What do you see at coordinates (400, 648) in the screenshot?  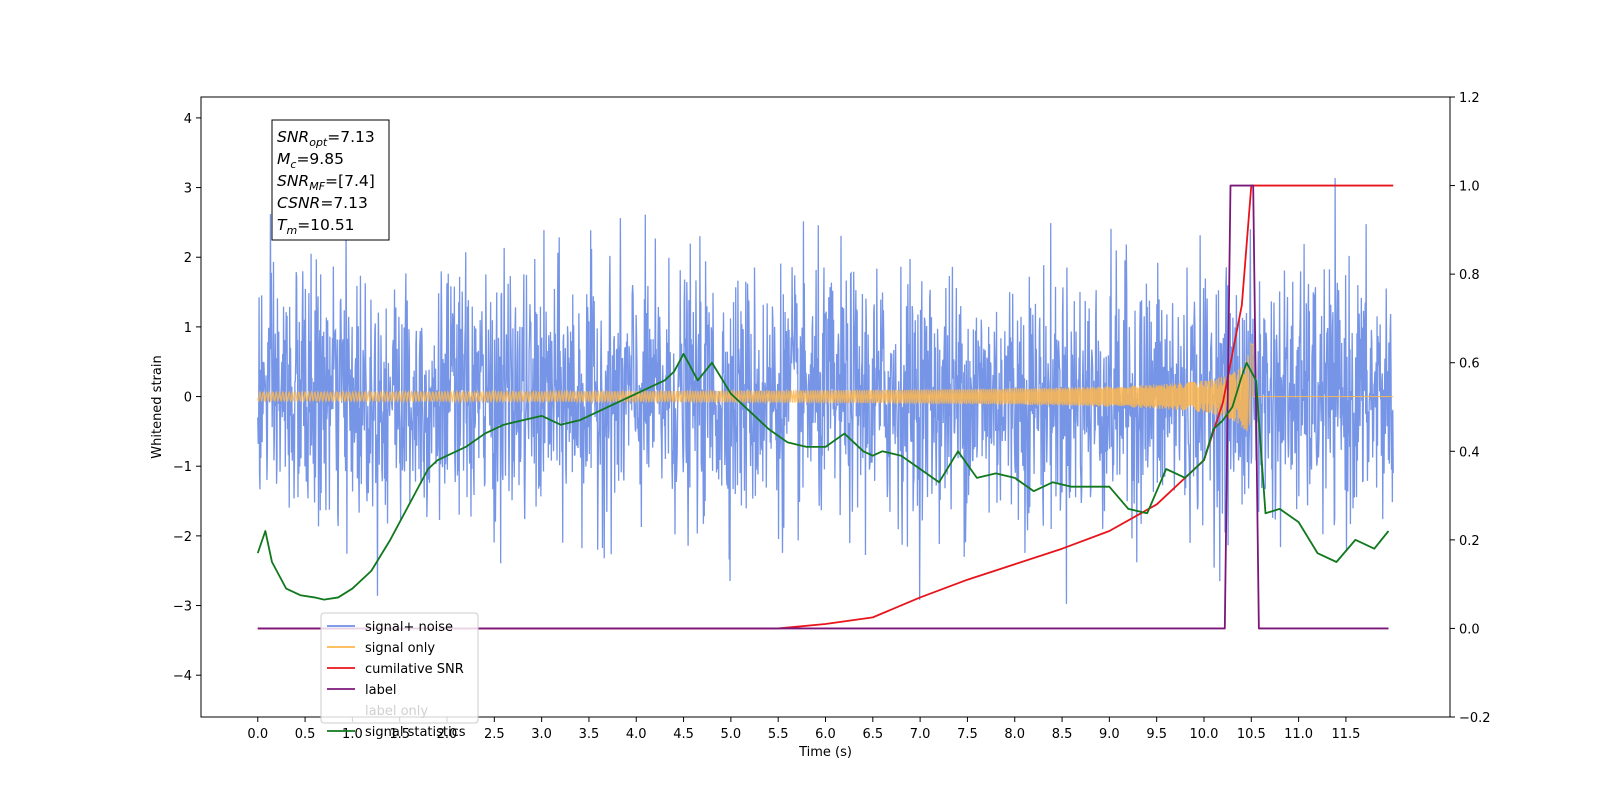 I see `legend-label: signal only` at bounding box center [400, 648].